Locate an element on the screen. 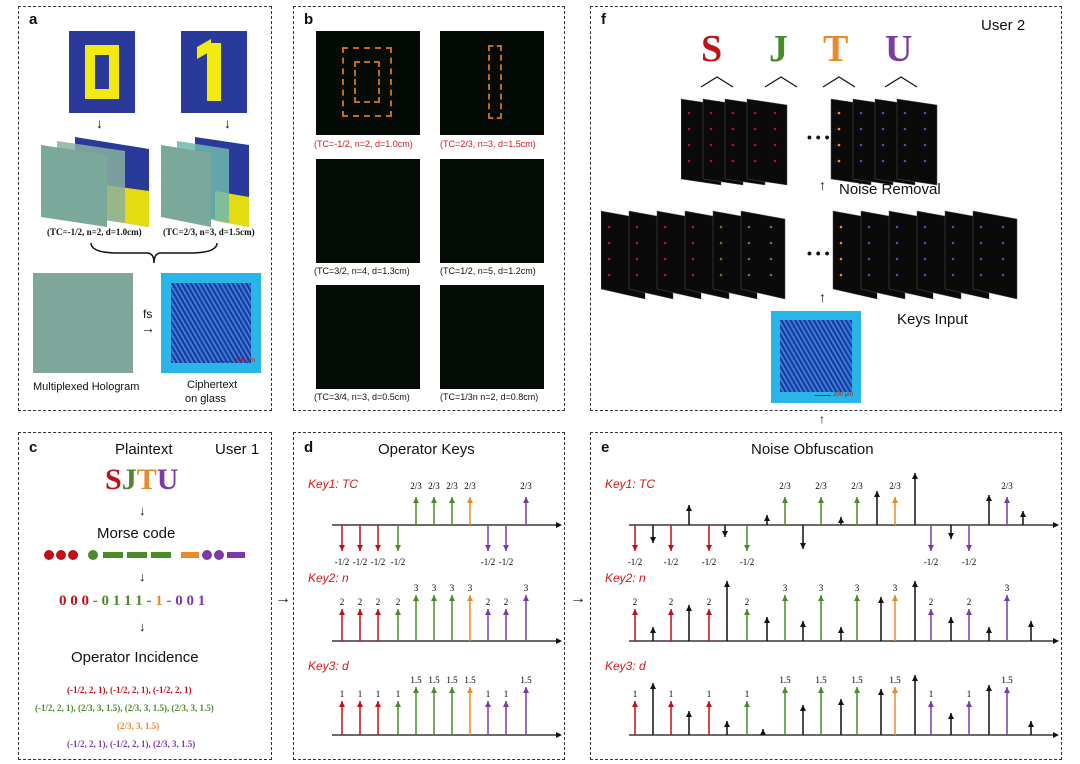 This screenshot has width=1080, height=764. multiplexed-hologram-image is located at coordinates (83, 323).